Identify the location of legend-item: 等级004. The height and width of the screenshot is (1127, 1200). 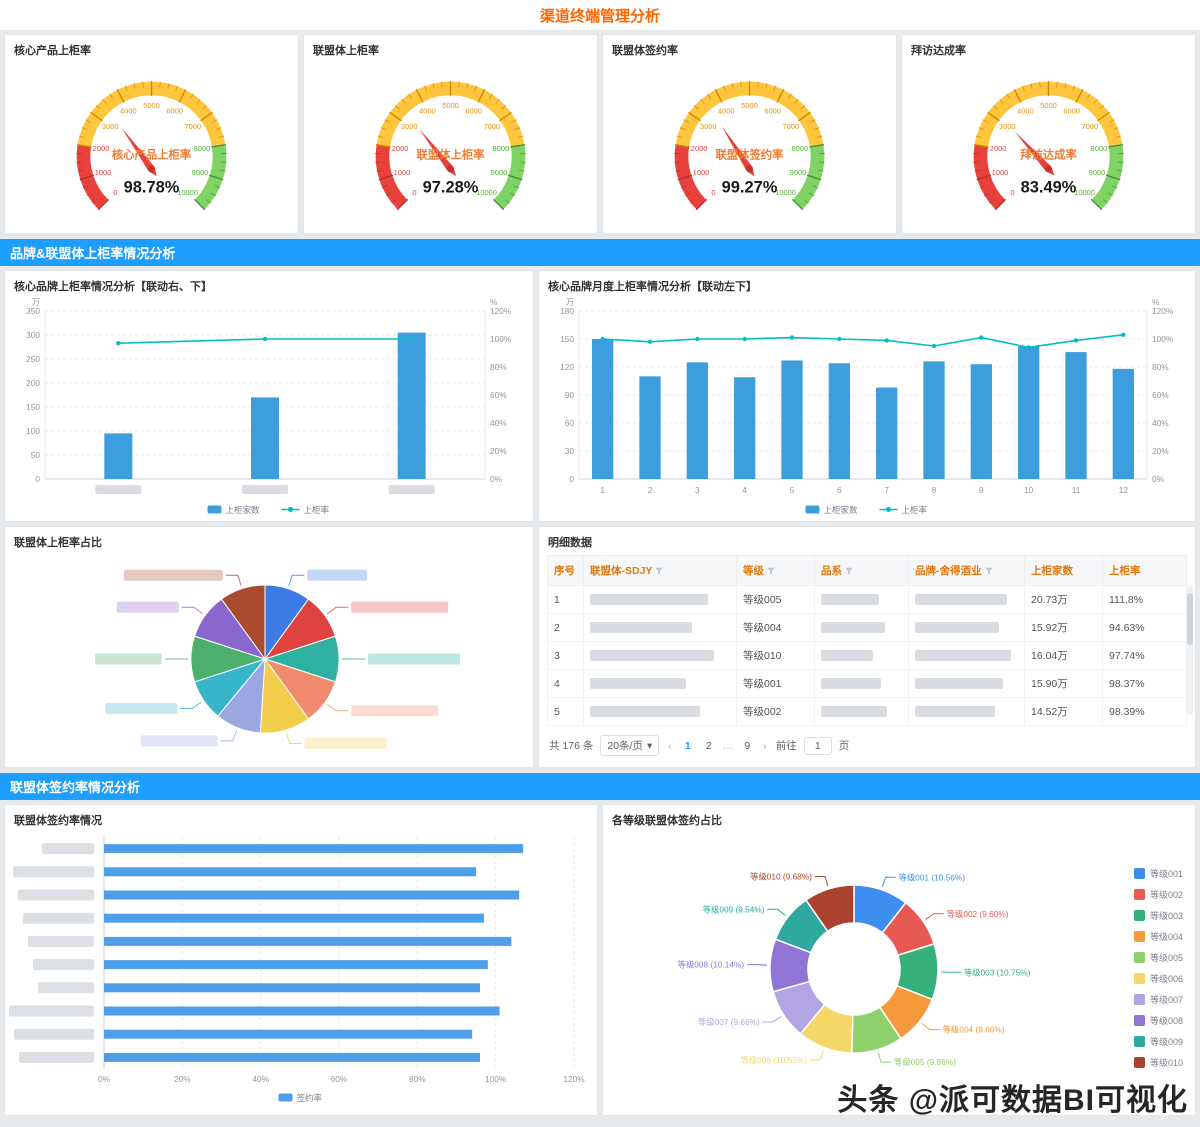
(1158, 936).